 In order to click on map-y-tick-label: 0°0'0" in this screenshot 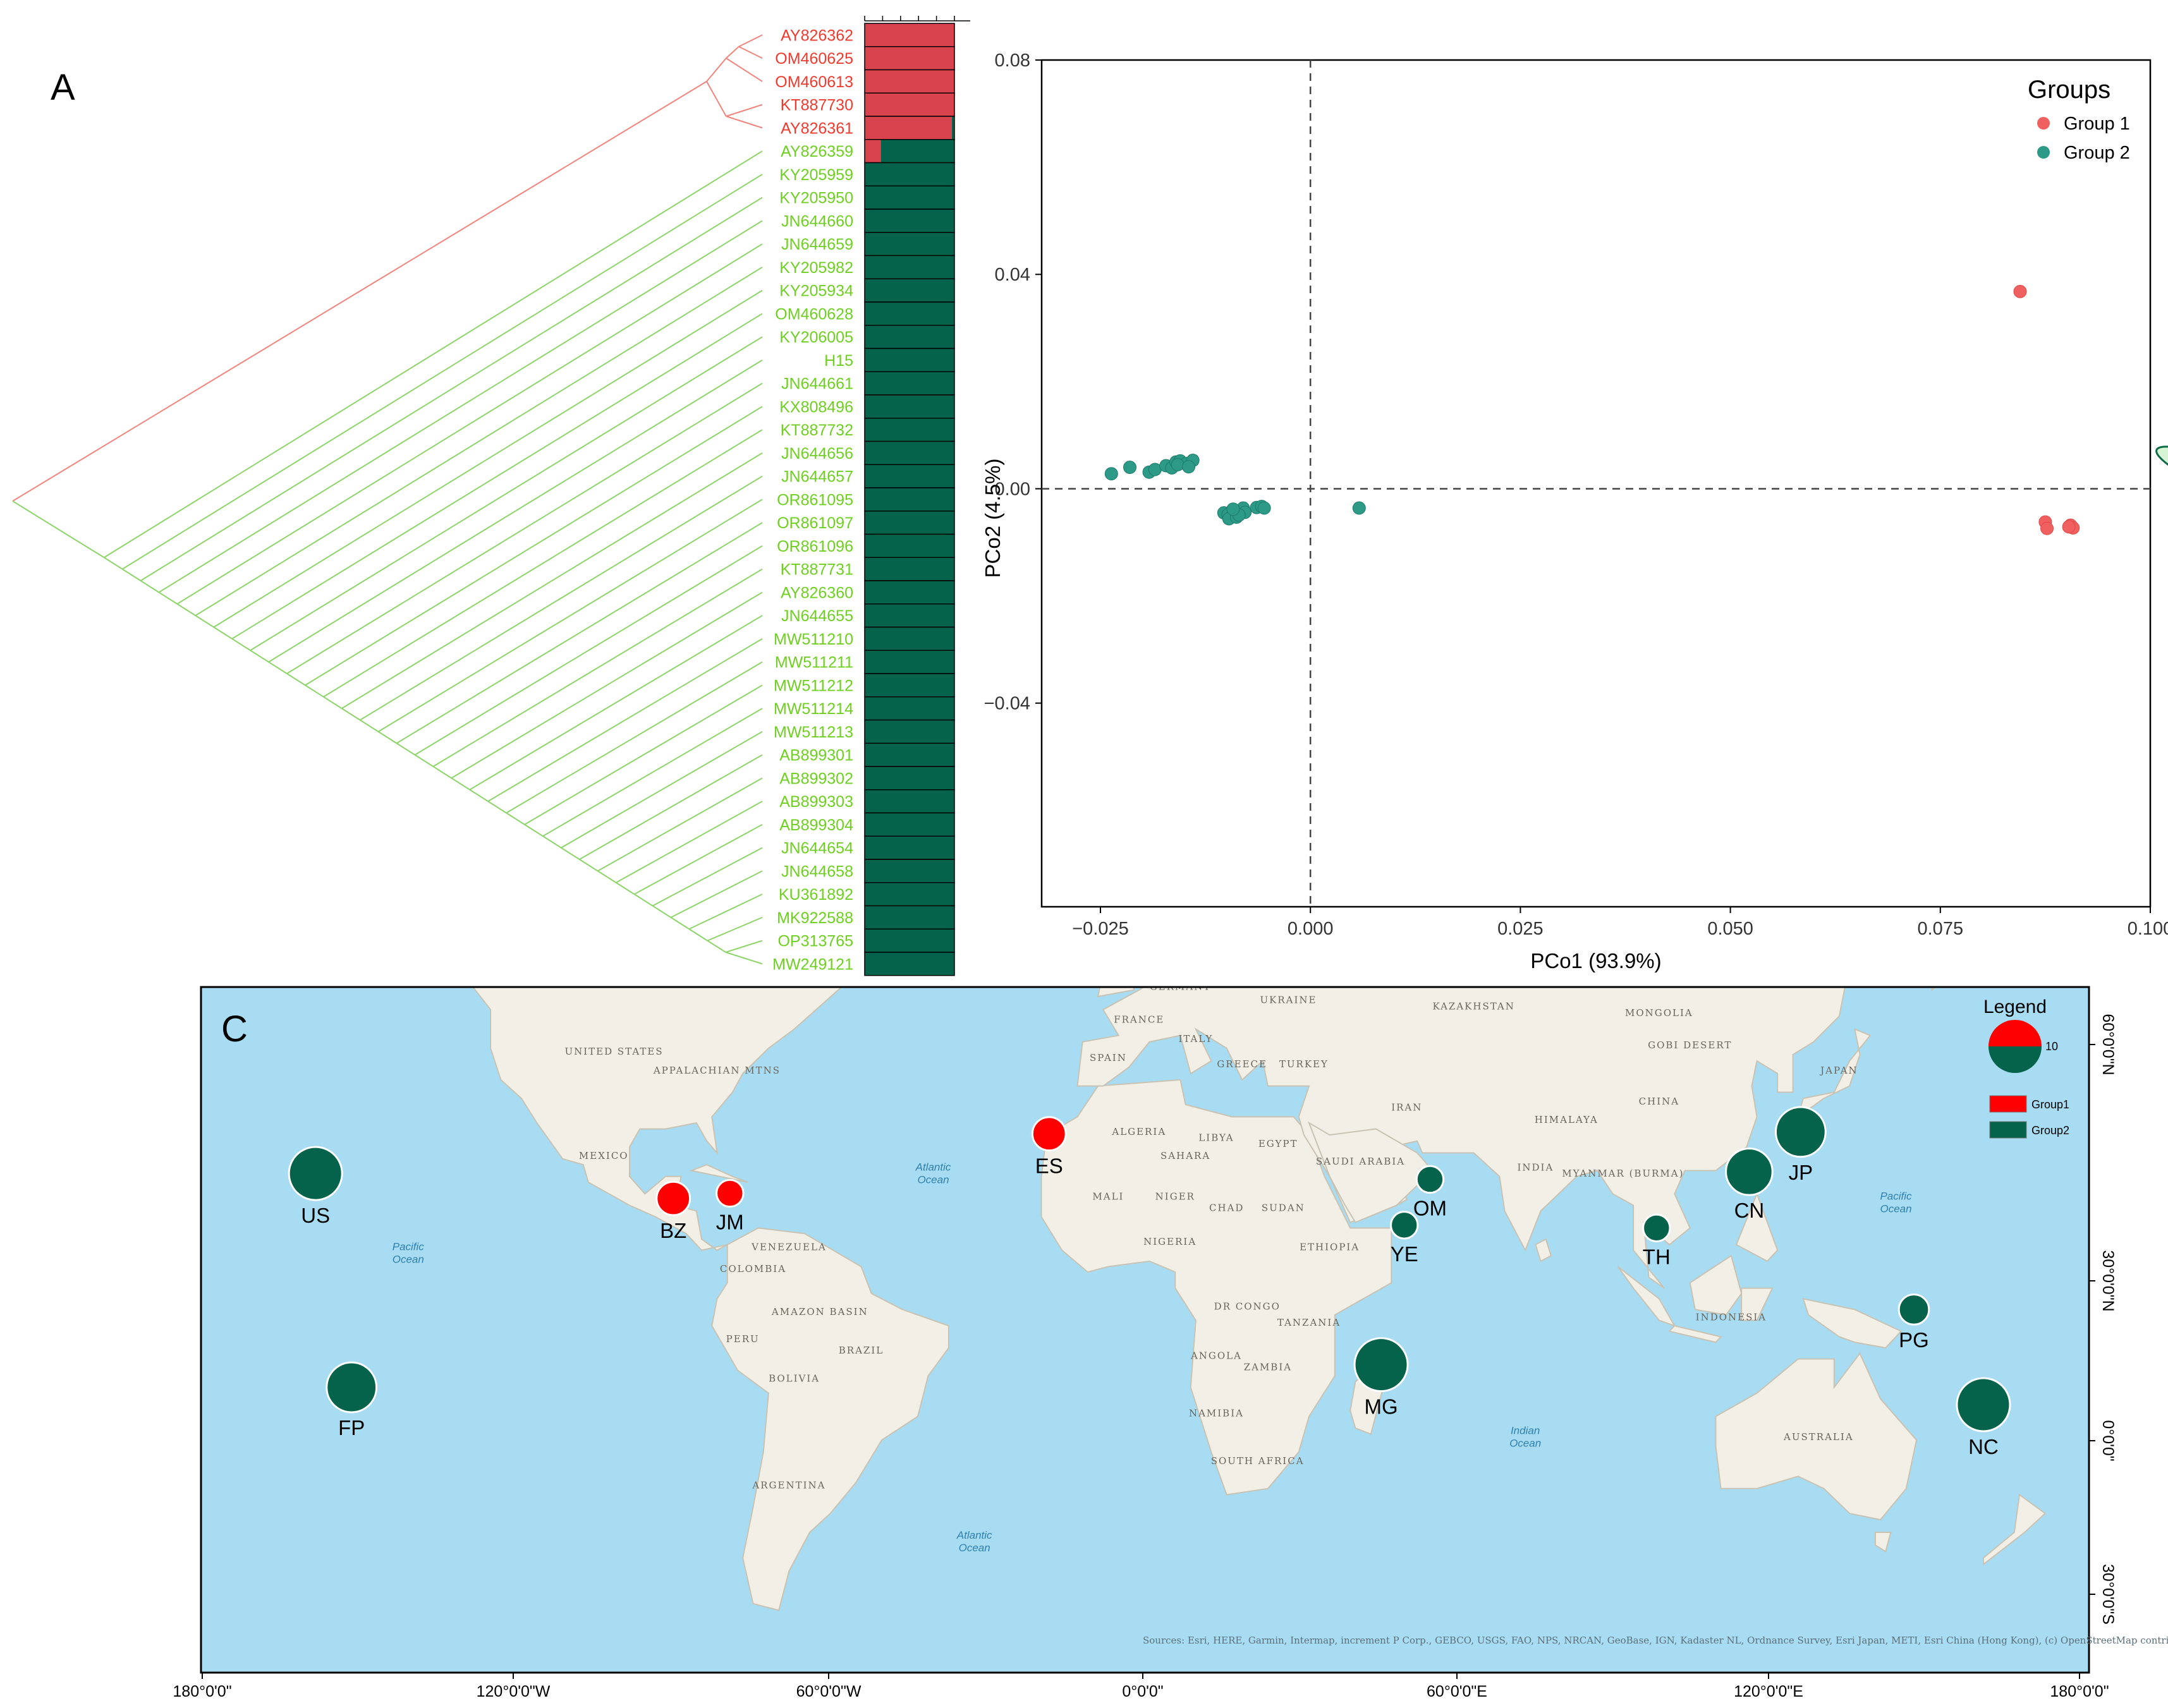, I will do `click(2108, 1440)`.